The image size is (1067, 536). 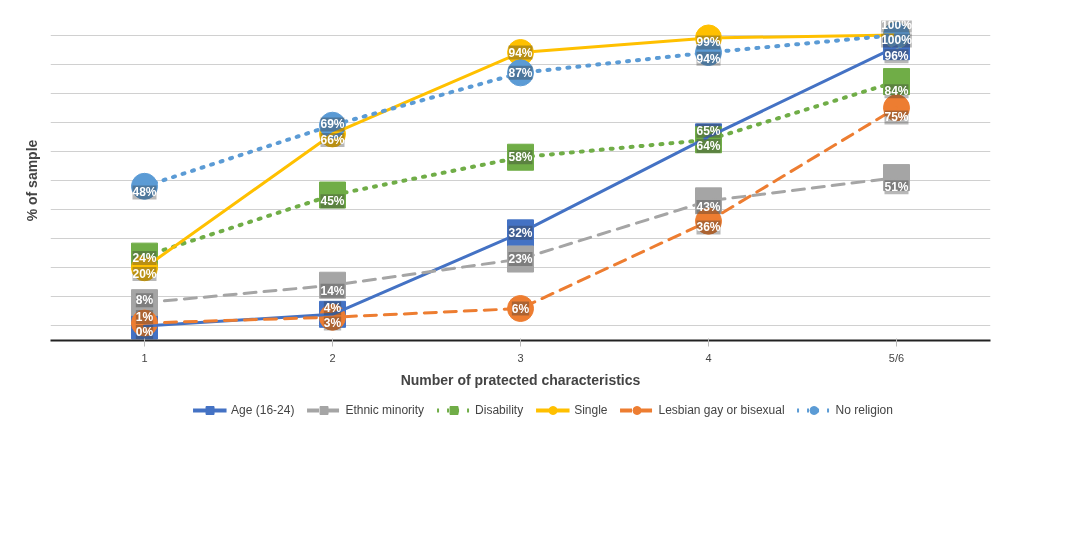 I want to click on data-label: 6%, so click(x=520, y=308).